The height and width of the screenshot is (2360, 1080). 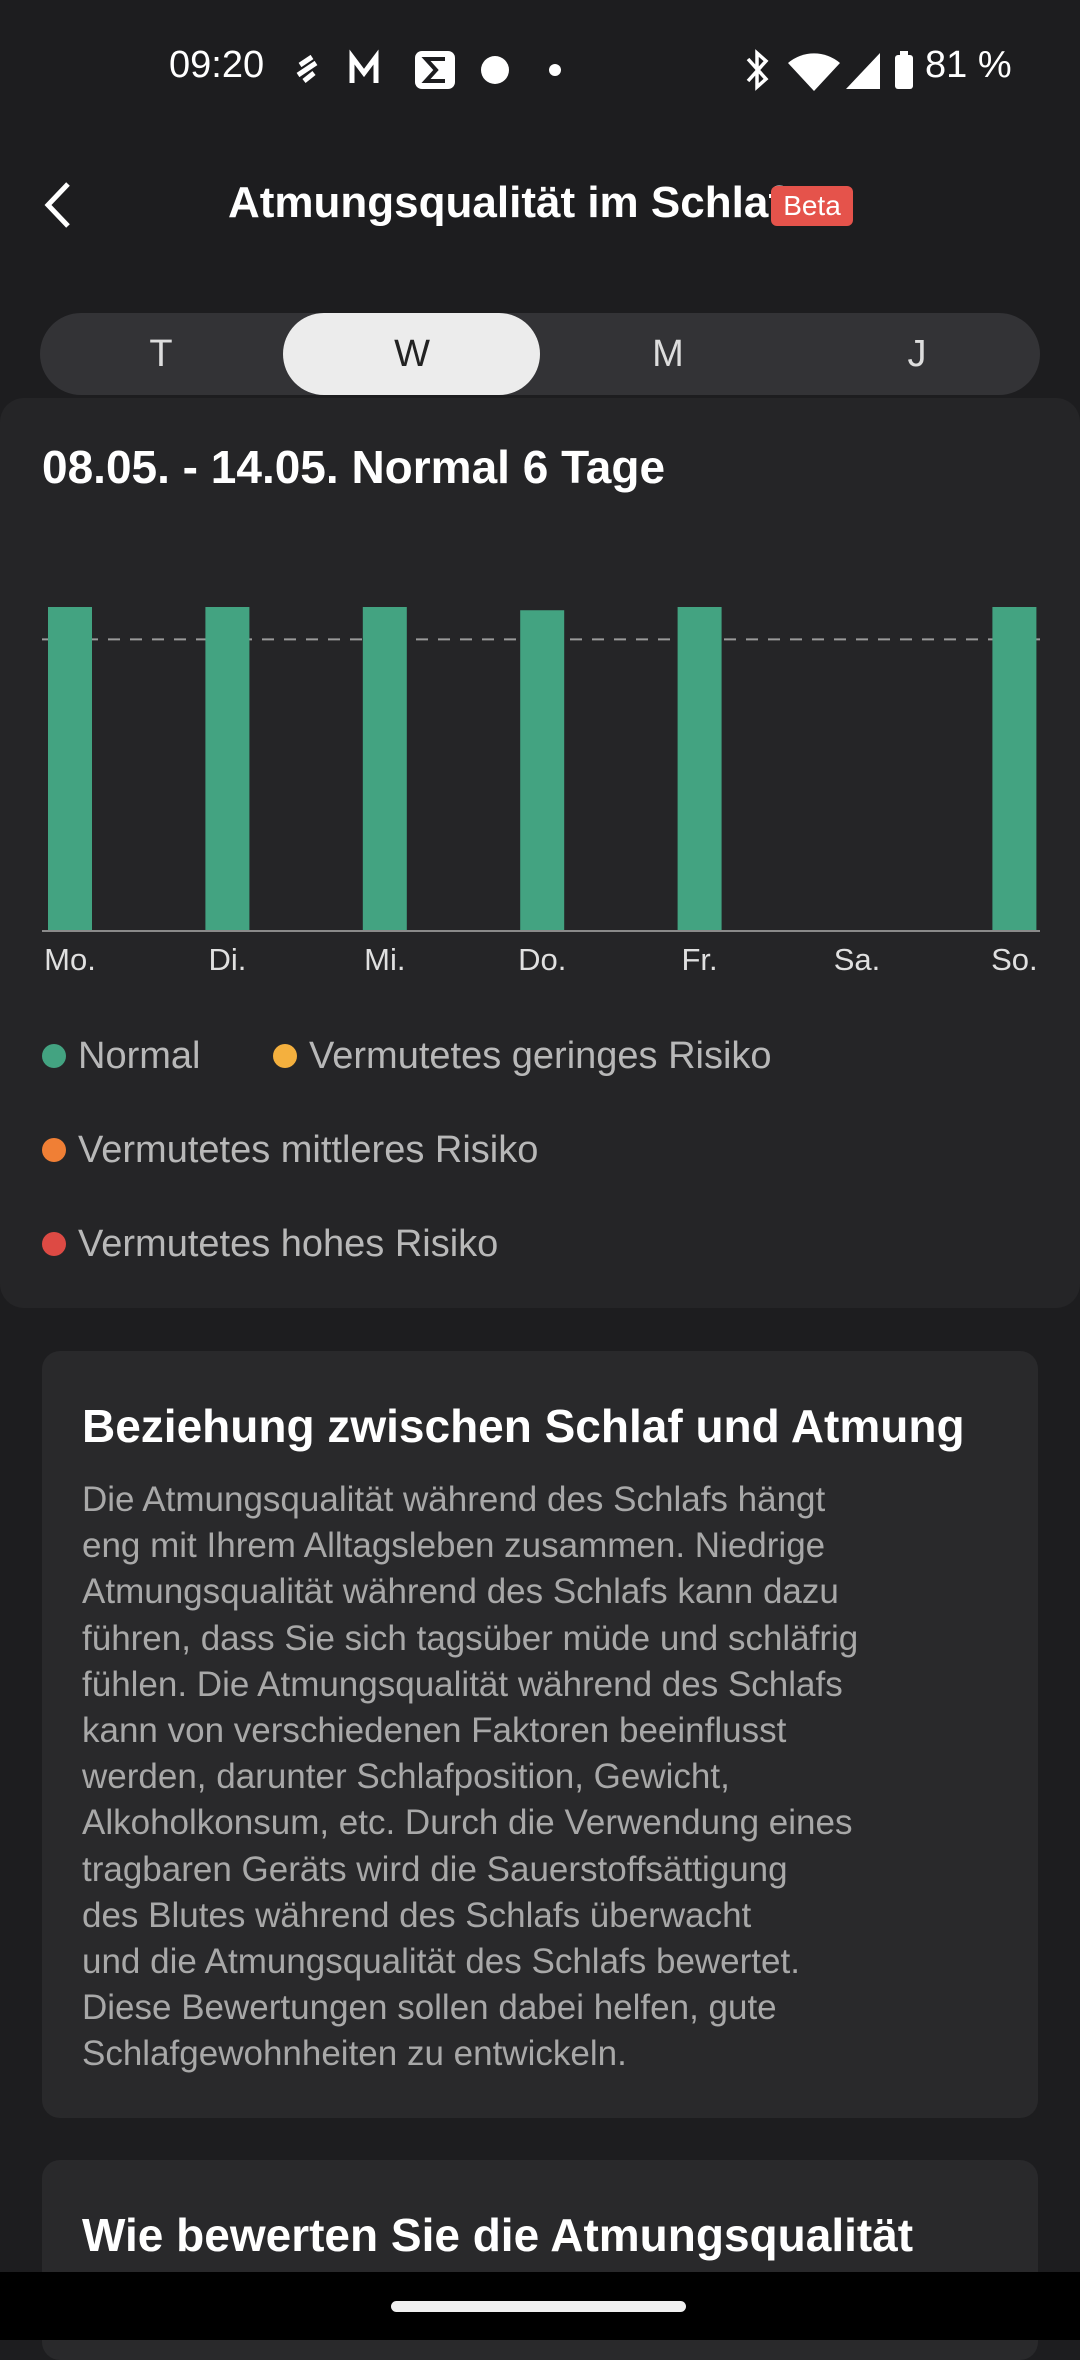 What do you see at coordinates (353, 467) in the screenshot?
I see `chart-title: 08.05. - 14.05. Normal 6 Tage` at bounding box center [353, 467].